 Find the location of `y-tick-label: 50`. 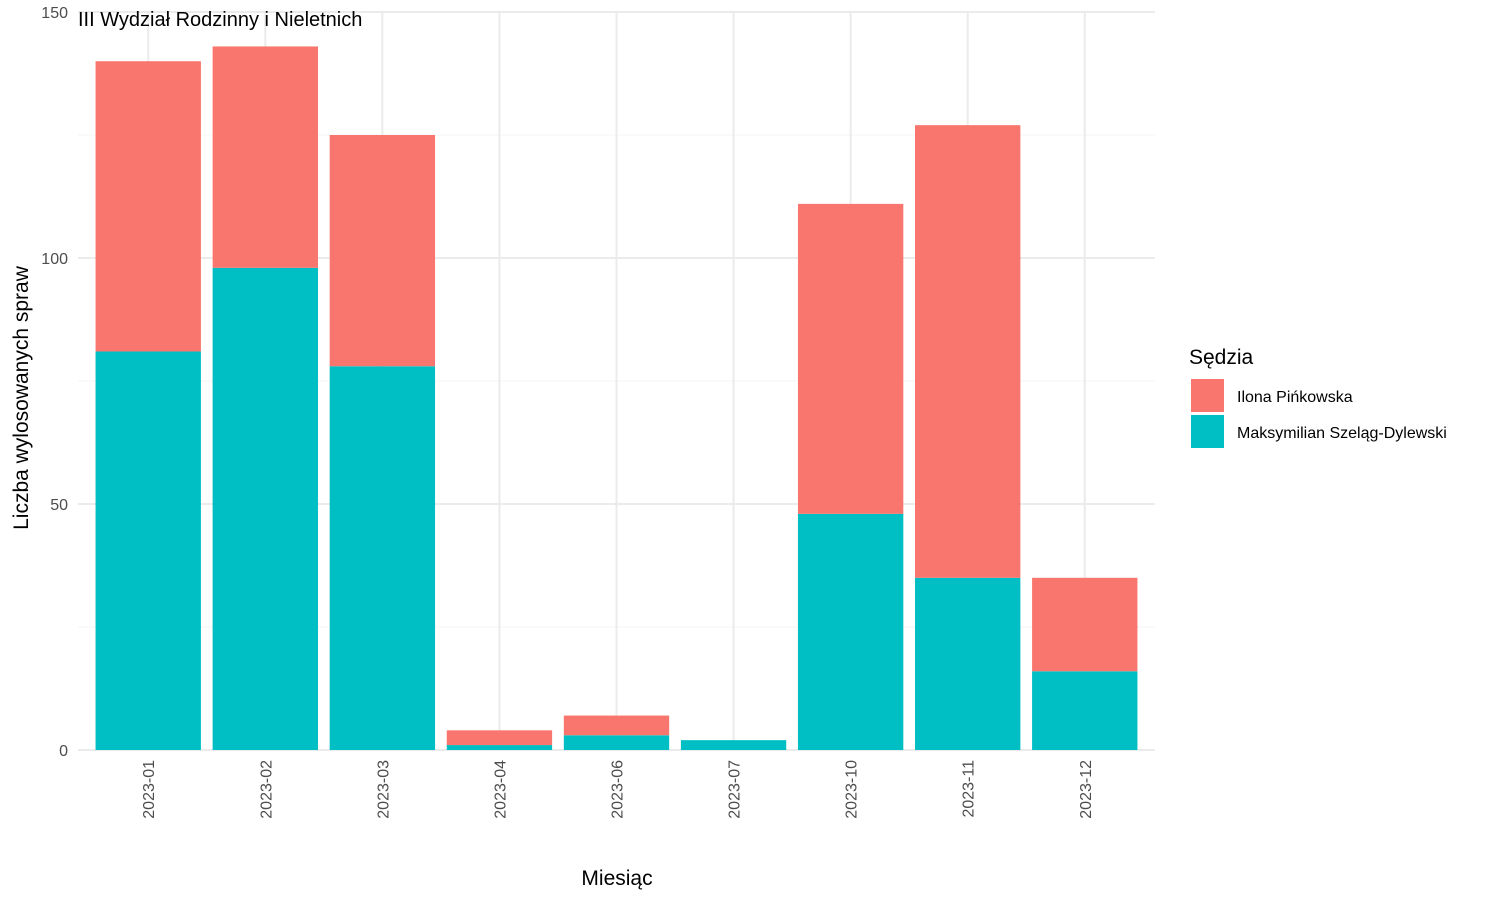

y-tick-label: 50 is located at coordinates (59, 505).